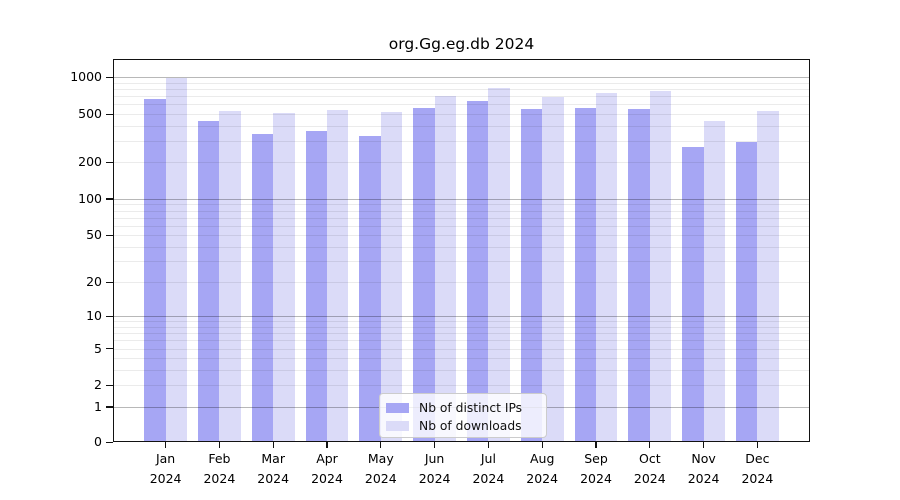 Image resolution: width=900 pixels, height=500 pixels. What do you see at coordinates (462, 426) in the screenshot?
I see `legend-row-downloads: Nb of downloads` at bounding box center [462, 426].